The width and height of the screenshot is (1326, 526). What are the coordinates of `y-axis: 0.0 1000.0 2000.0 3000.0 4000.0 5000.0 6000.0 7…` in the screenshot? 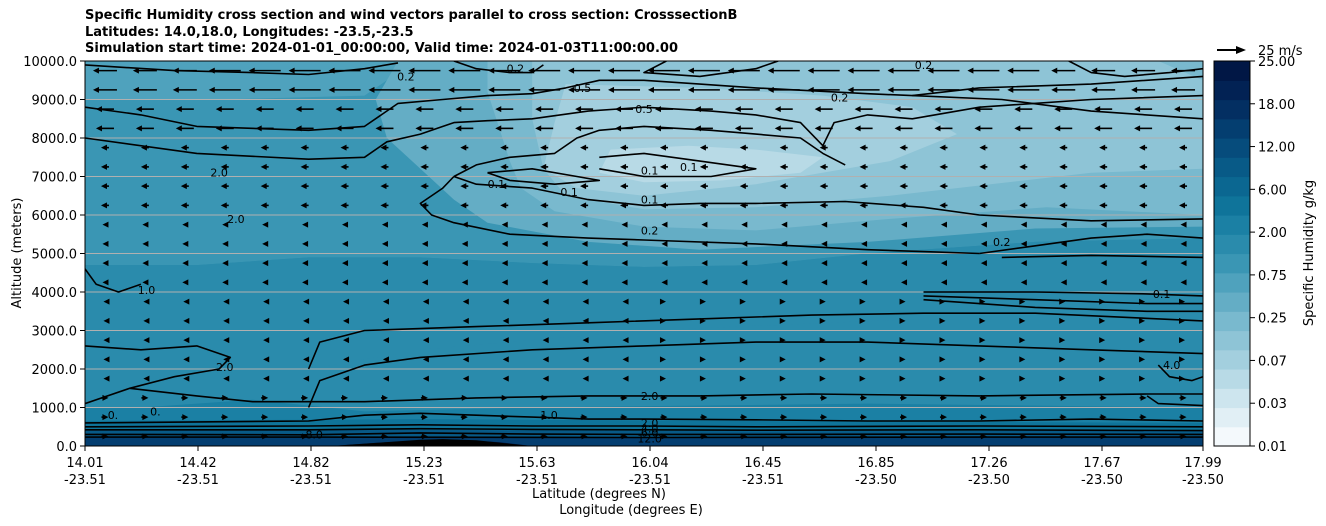 It's located at (54, 255).